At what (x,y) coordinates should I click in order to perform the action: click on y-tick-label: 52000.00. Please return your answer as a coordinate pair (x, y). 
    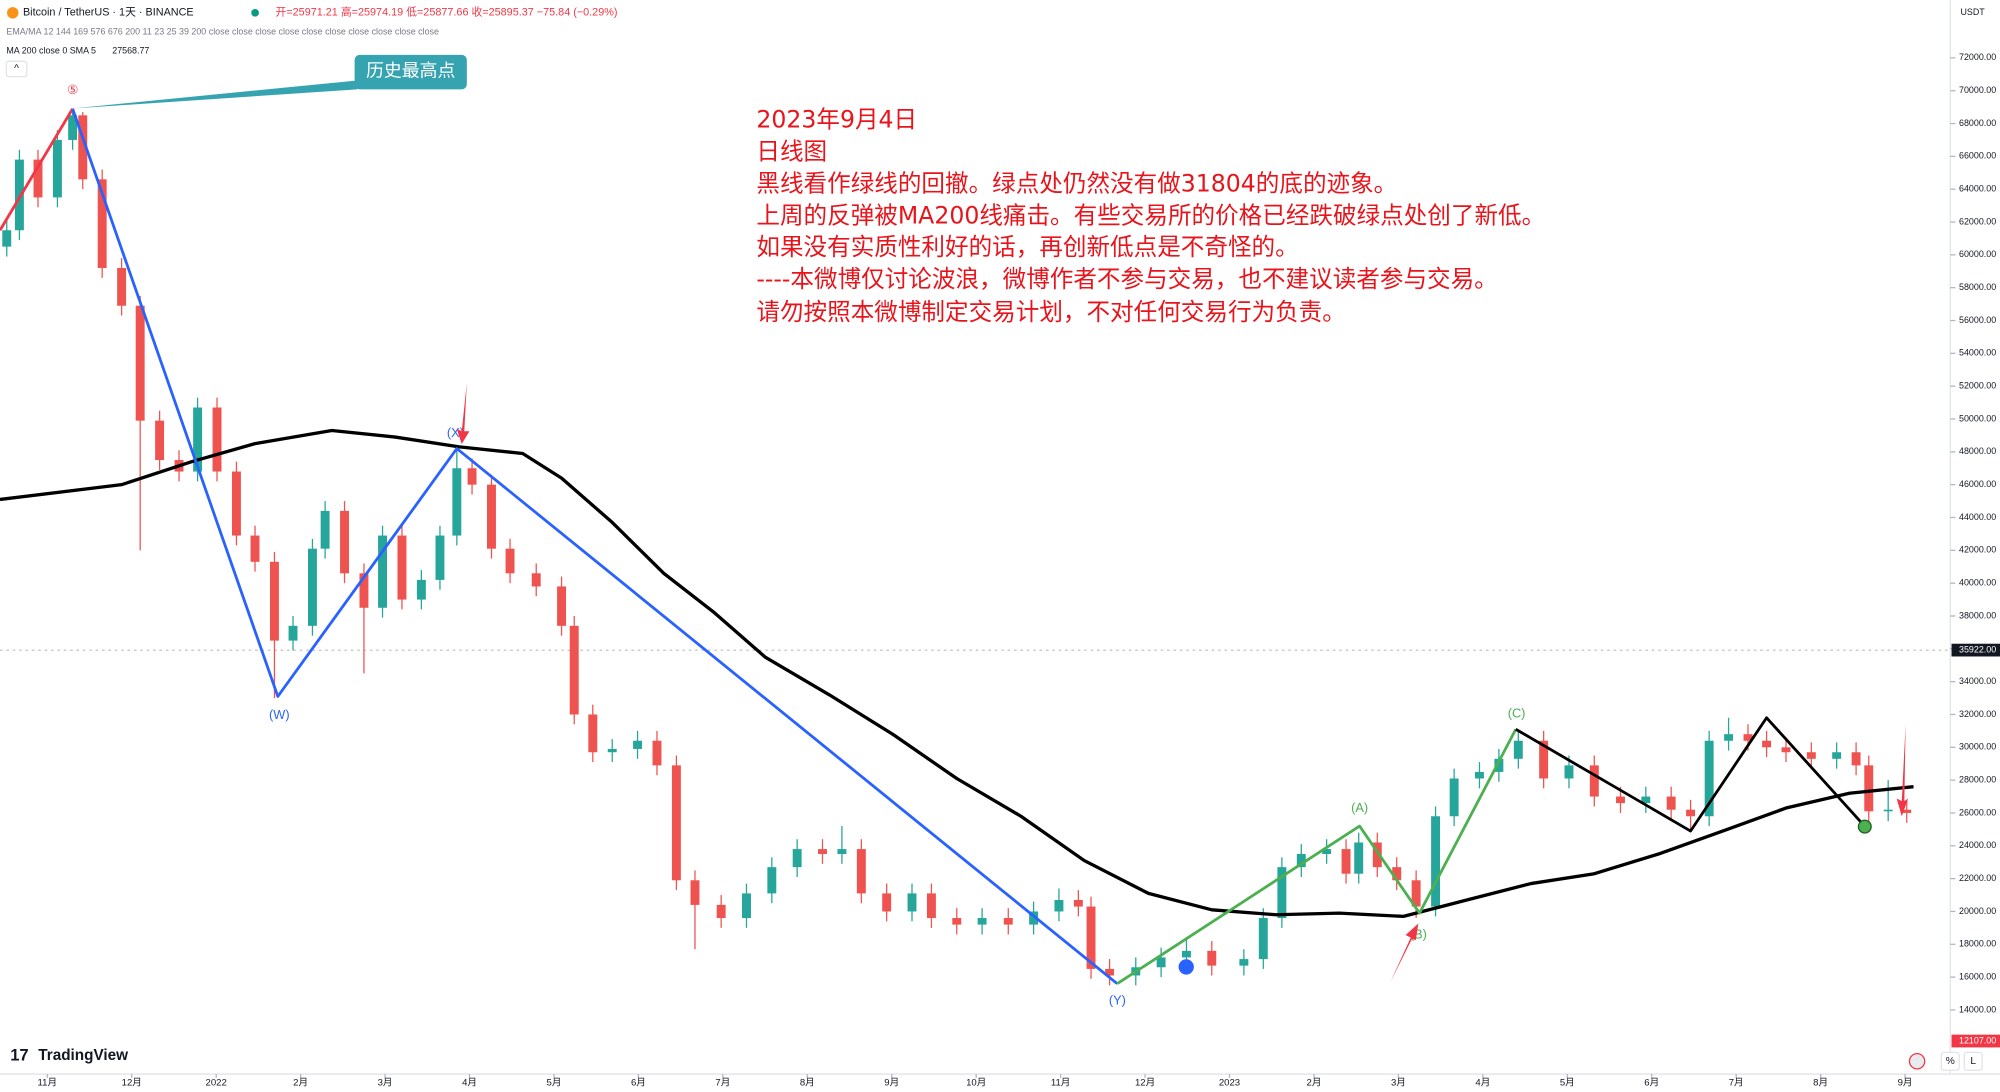
    Looking at the image, I should click on (1977, 386).